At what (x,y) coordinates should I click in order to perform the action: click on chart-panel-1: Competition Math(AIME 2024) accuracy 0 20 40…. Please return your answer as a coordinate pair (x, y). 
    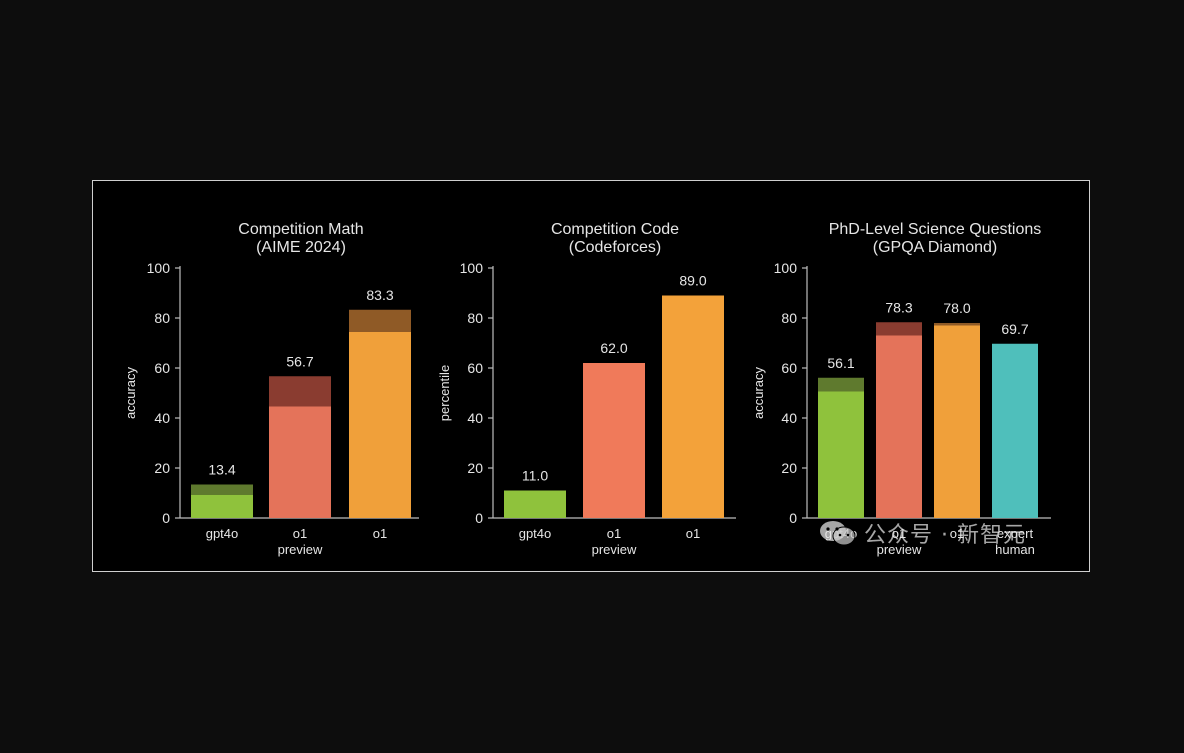
    Looking at the image, I should click on (271, 389).